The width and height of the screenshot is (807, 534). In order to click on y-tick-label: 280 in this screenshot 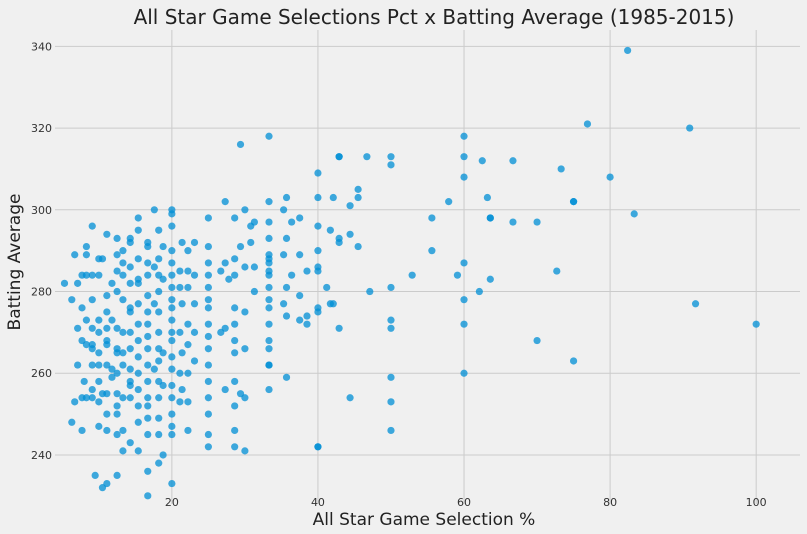, I will do `click(41, 292)`.